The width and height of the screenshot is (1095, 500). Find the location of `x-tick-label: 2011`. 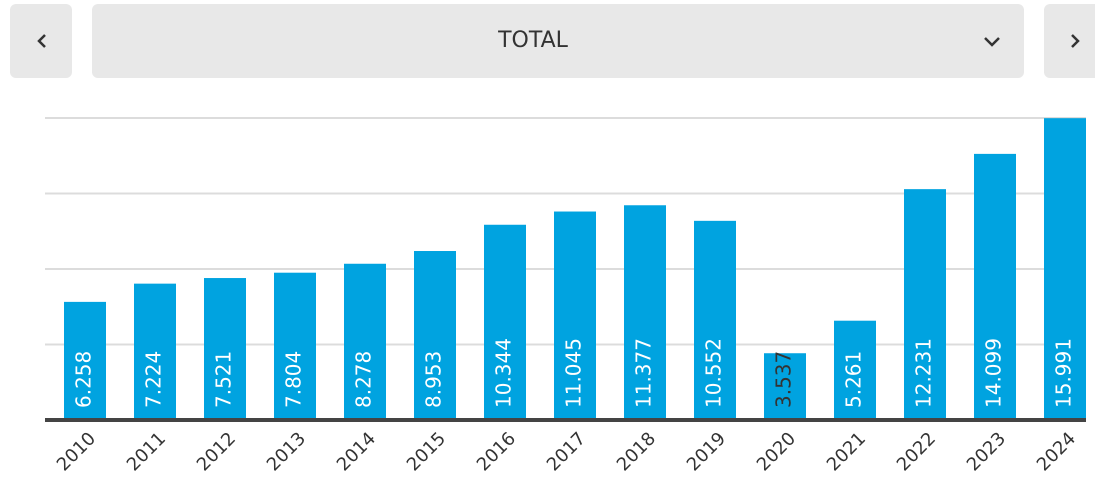

x-tick-label: 2011 is located at coordinates (146, 451).